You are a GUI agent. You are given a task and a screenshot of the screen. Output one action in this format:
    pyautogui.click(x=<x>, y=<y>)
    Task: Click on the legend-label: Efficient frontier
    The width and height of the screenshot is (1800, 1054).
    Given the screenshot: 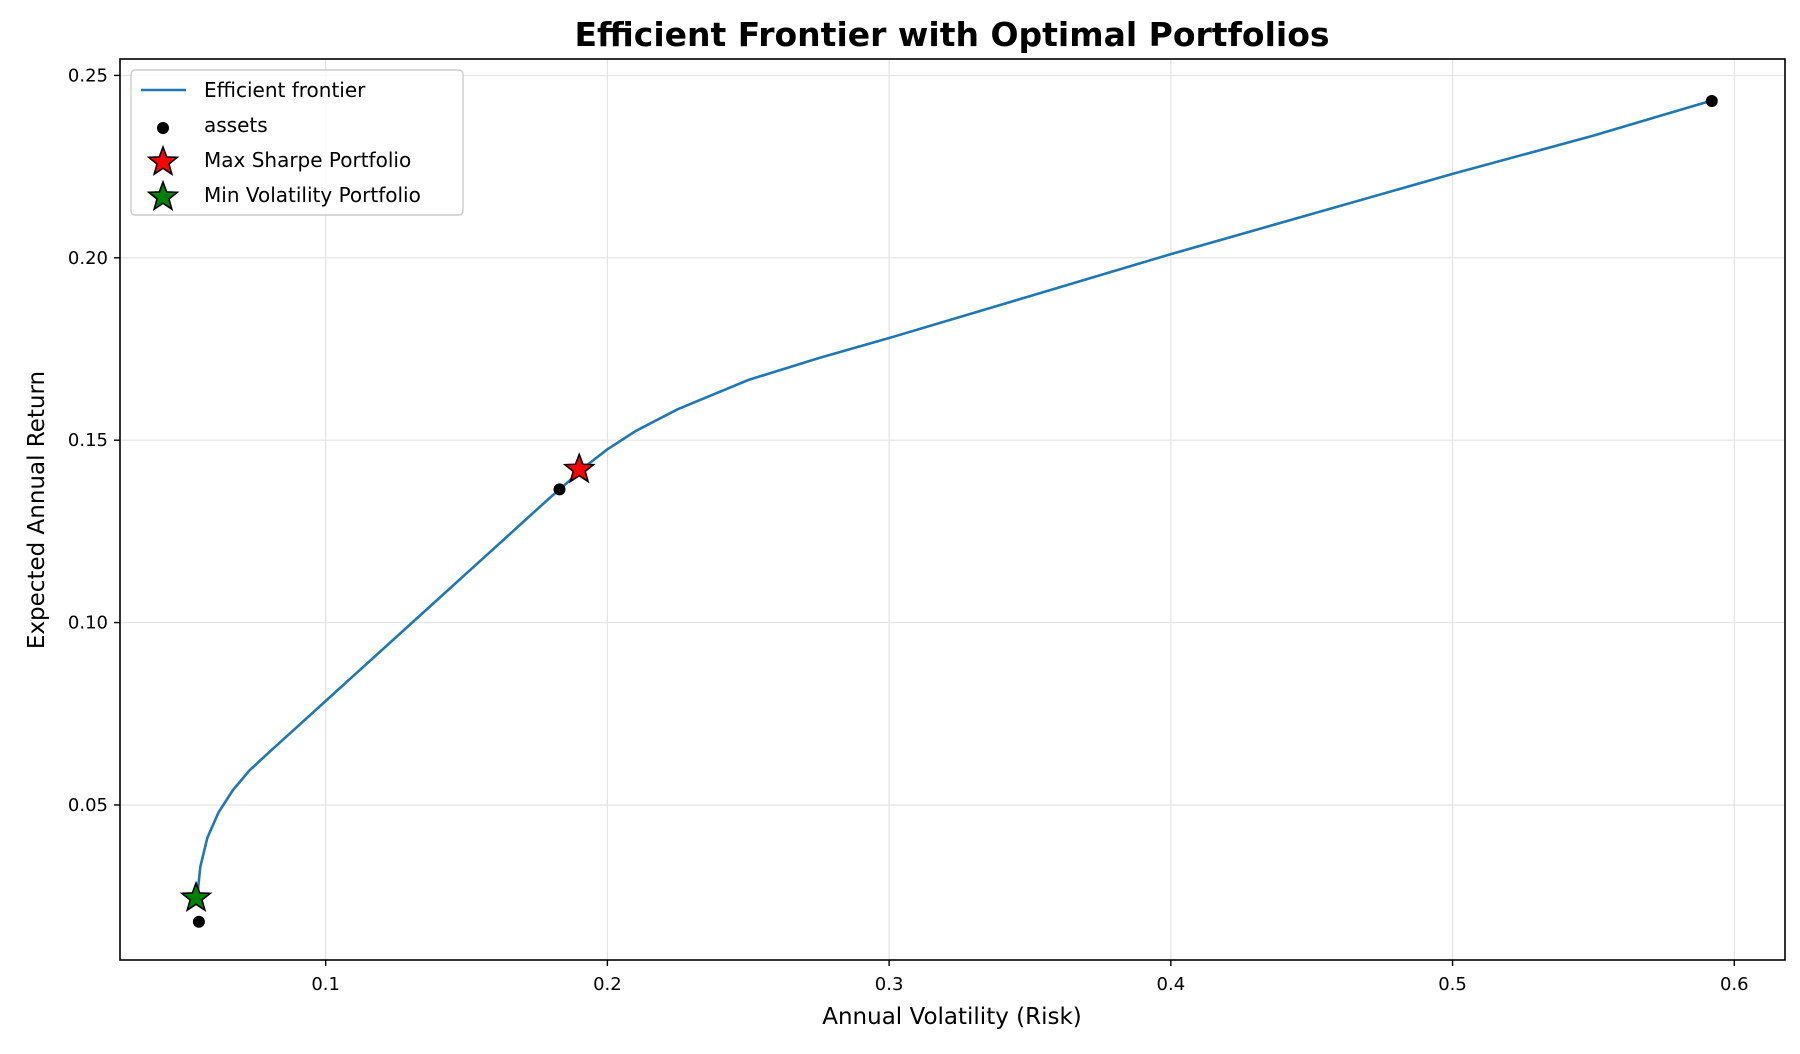 What is the action you would take?
    pyautogui.click(x=285, y=90)
    